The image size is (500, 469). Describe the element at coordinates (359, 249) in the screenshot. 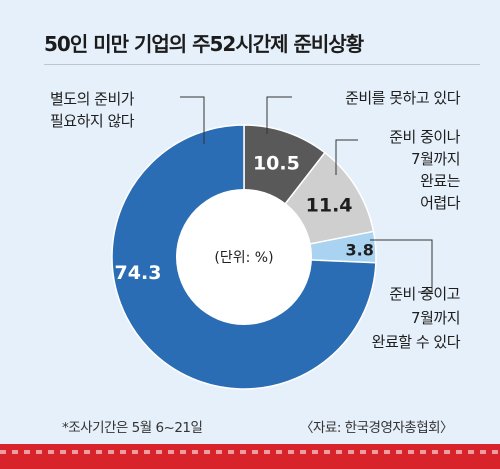

I see `slice-value-preparing-complete: 3.8` at that location.